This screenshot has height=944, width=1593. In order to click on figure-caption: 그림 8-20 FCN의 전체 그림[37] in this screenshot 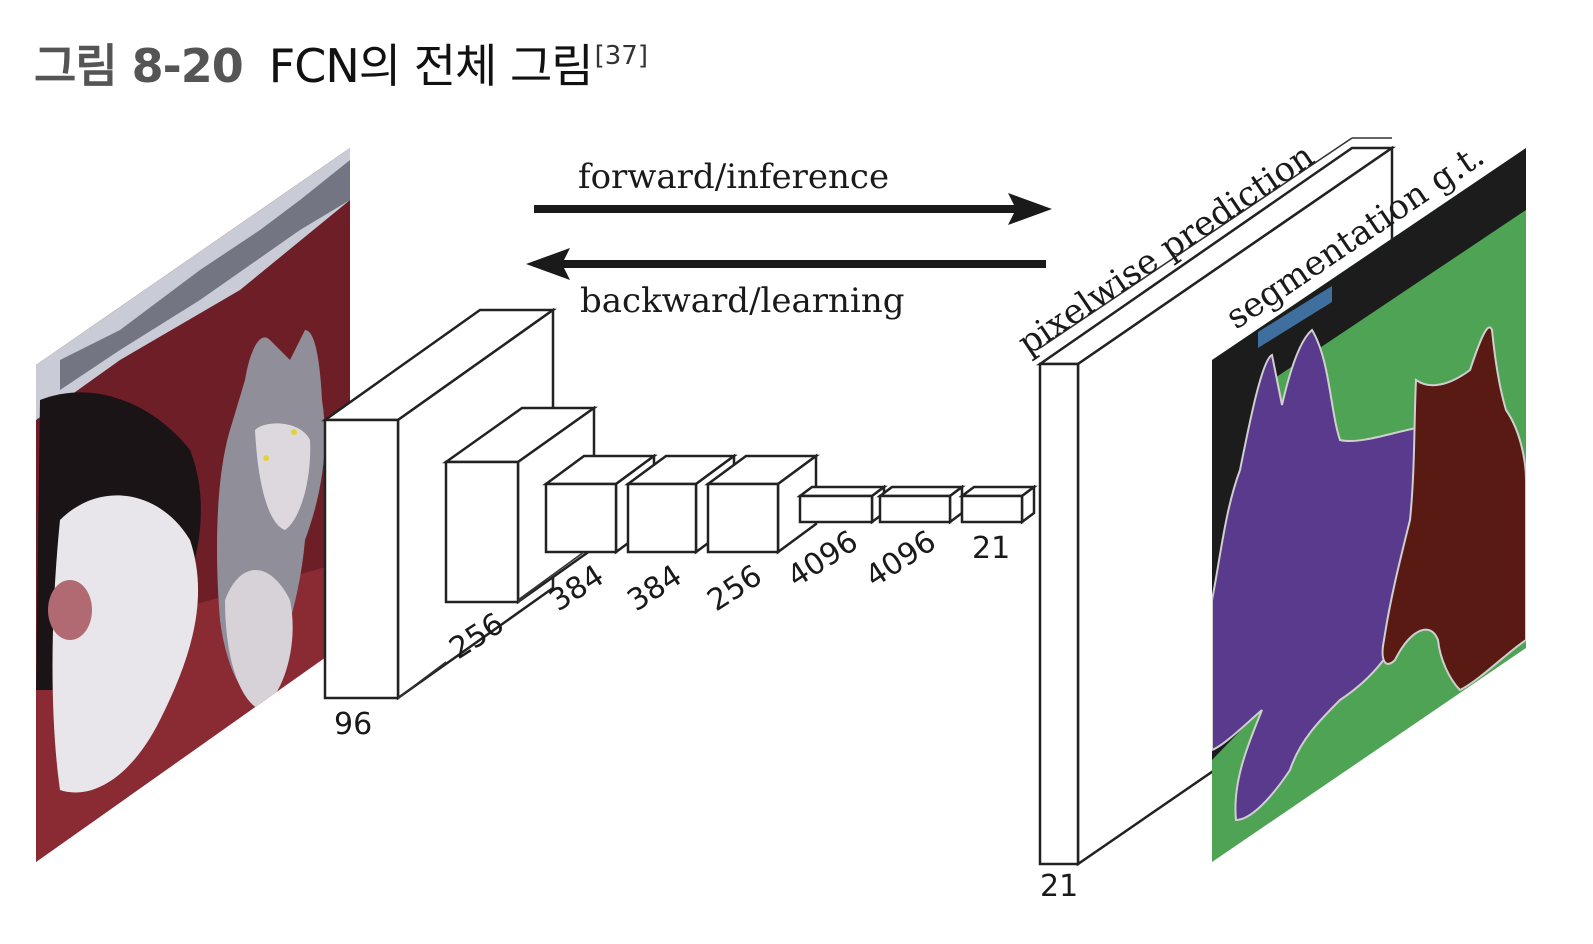, I will do `click(341, 65)`.